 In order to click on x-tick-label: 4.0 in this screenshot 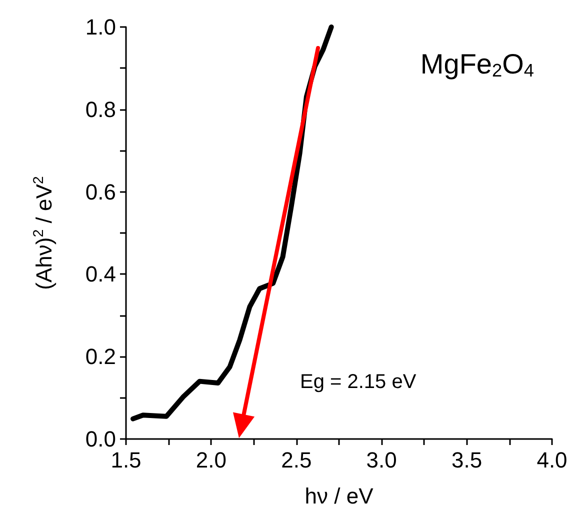, I will do `click(552, 460)`.